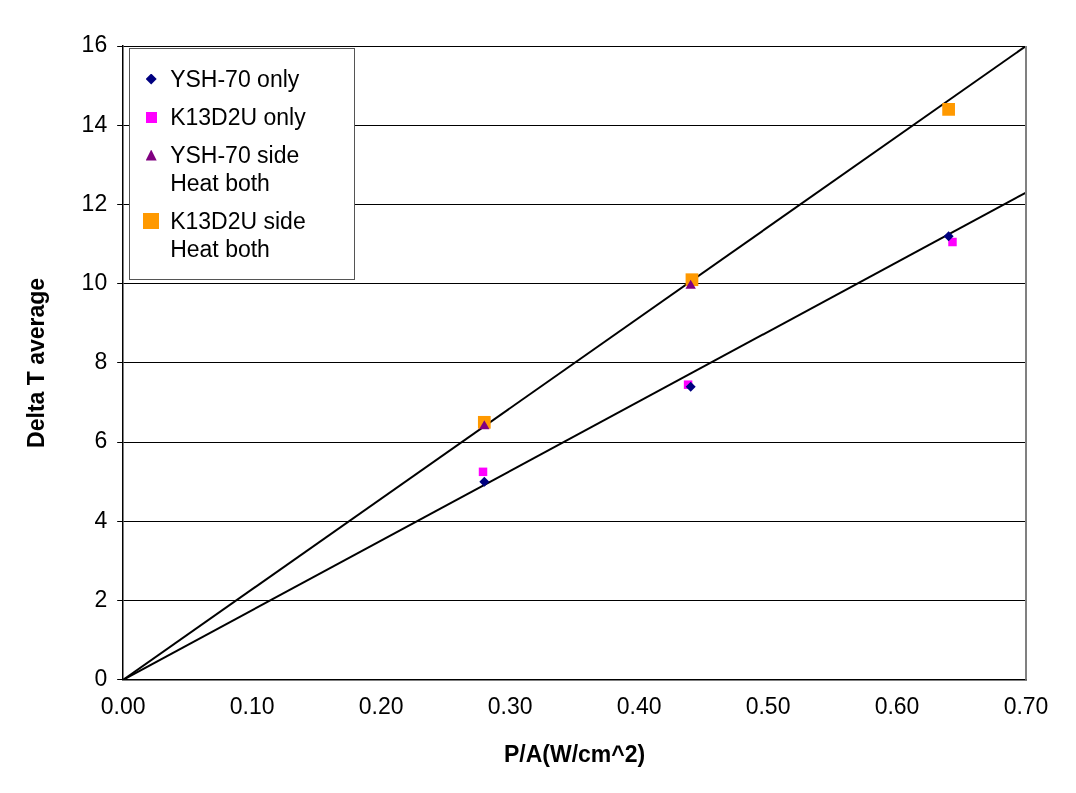  What do you see at coordinates (101, 678) in the screenshot?
I see `y-tick-label: 0` at bounding box center [101, 678].